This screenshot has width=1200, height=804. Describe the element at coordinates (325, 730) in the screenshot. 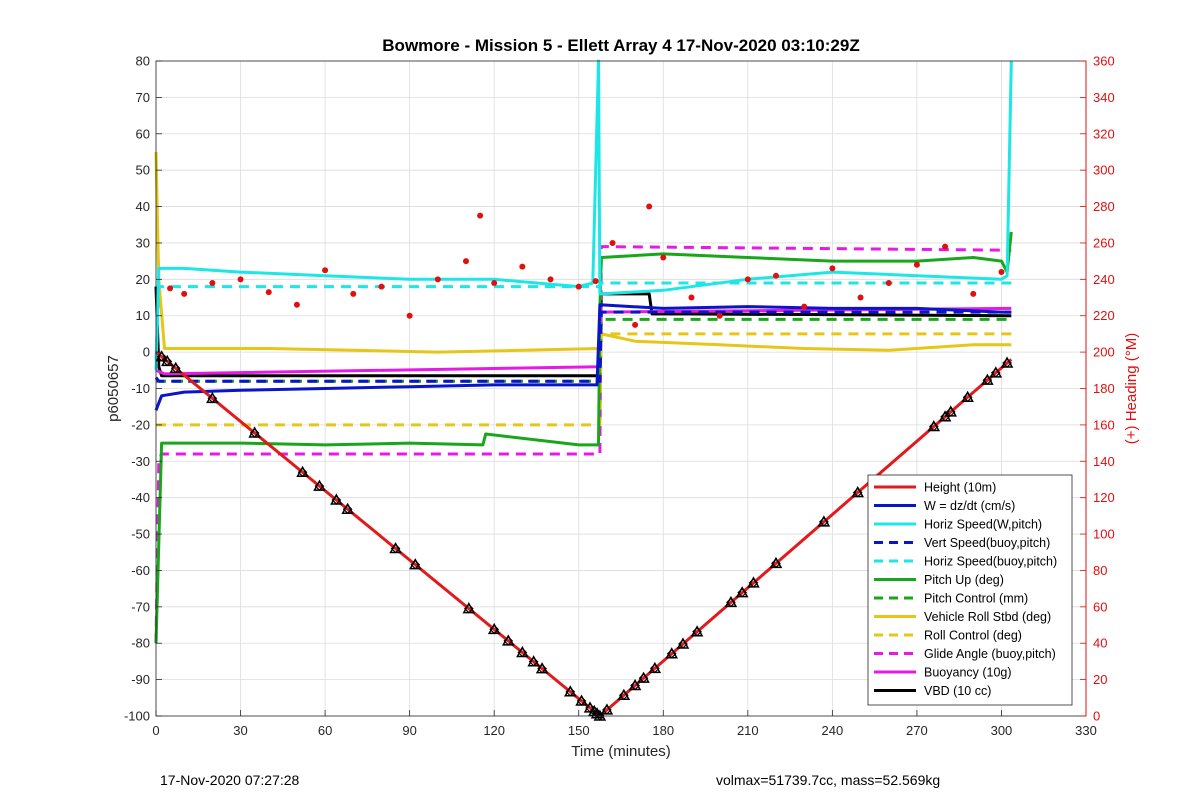

I see `x-tick-label: 60` at that location.